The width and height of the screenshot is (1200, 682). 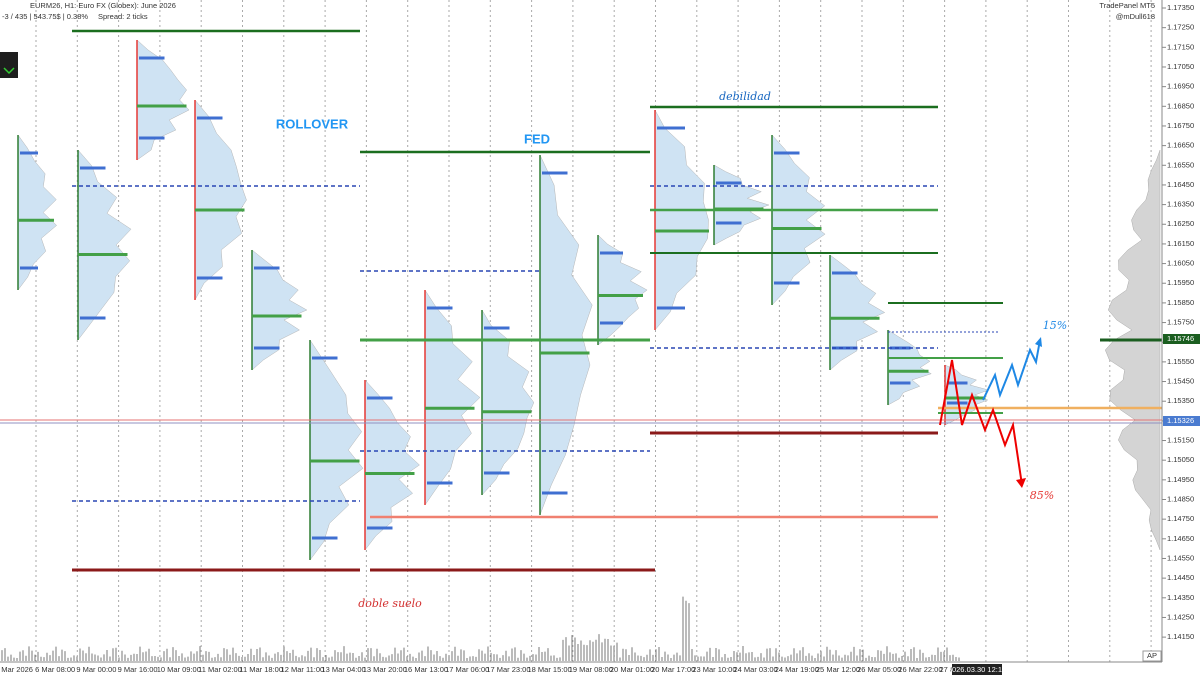 What do you see at coordinates (1180, 243) in the screenshot?
I see `price-tick-label: 1.16150` at bounding box center [1180, 243].